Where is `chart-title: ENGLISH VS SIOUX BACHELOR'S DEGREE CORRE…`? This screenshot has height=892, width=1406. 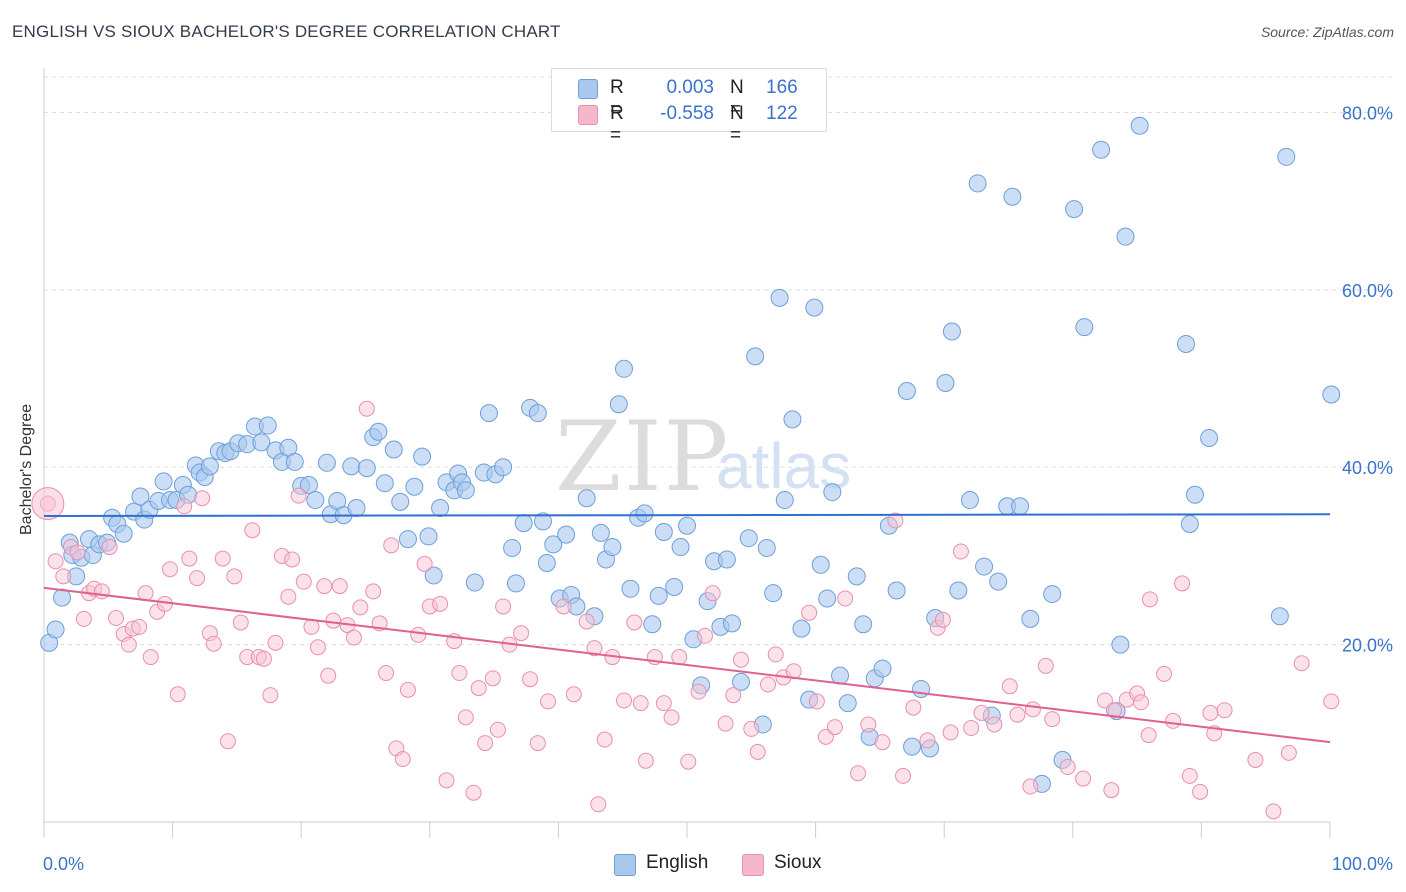
chart-title: ENGLISH VS SIOUX BACHELOR'S DEGREE CORRE… is located at coordinates (286, 31).